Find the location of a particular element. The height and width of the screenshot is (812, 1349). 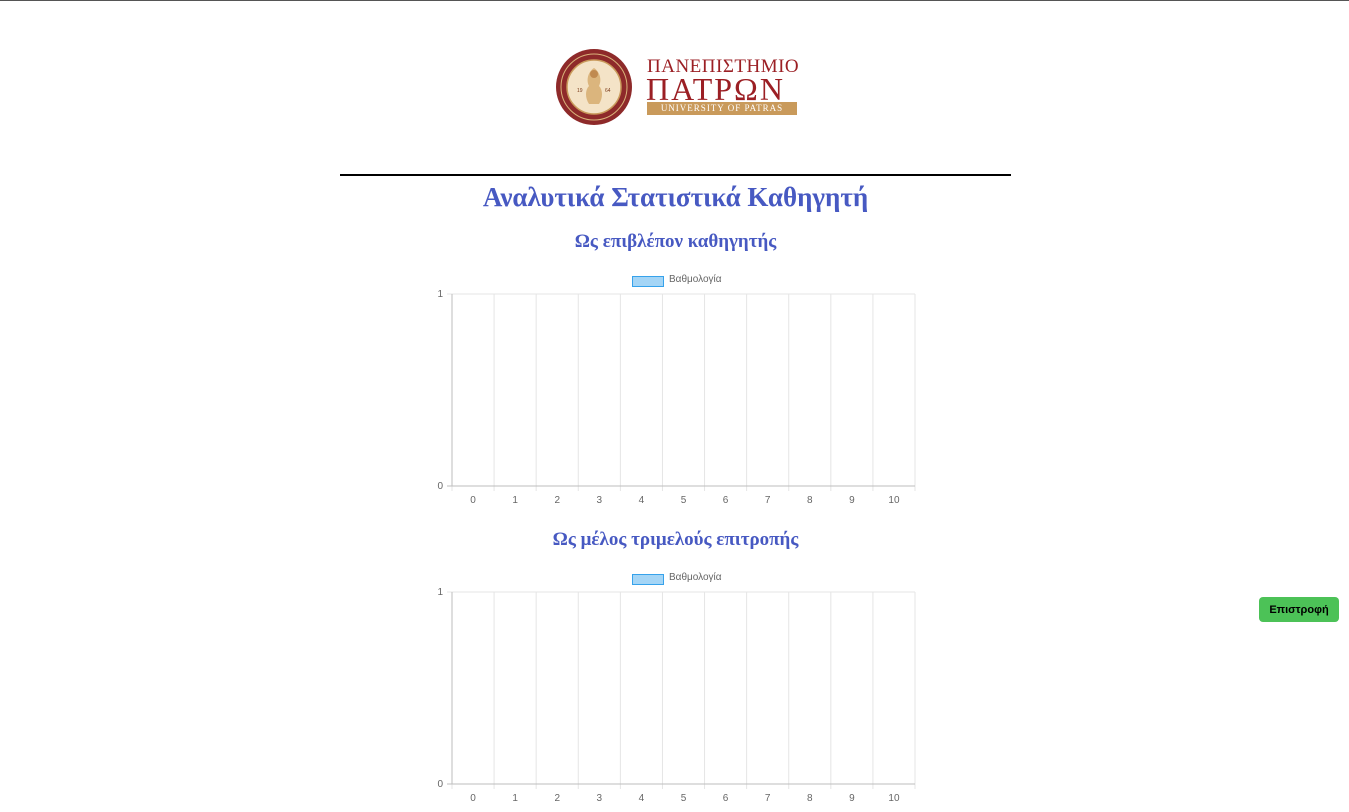

logo-text-english: UNIVERSITY OF PATRAS is located at coordinates (722, 108).